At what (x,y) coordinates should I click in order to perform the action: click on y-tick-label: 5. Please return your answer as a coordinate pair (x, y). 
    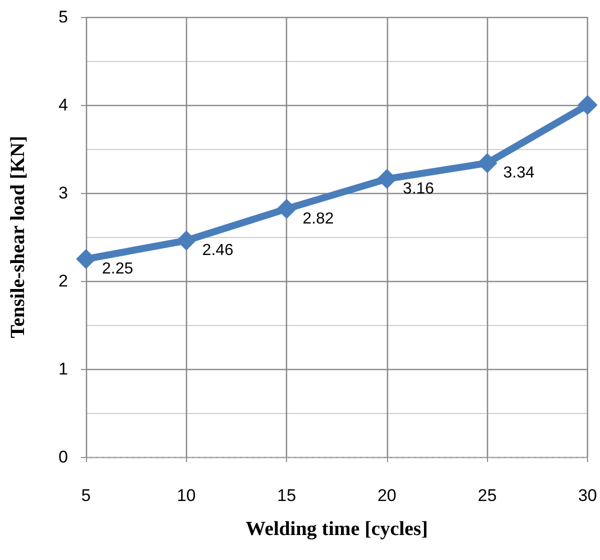
    Looking at the image, I should click on (63, 17).